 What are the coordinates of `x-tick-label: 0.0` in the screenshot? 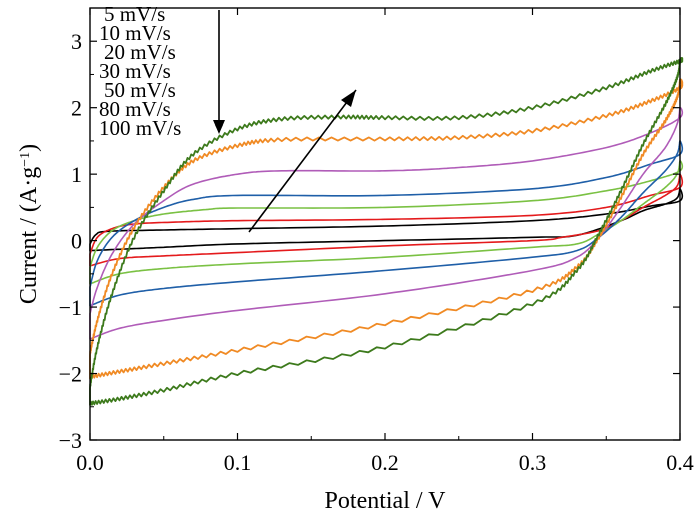 It's located at (90, 462).